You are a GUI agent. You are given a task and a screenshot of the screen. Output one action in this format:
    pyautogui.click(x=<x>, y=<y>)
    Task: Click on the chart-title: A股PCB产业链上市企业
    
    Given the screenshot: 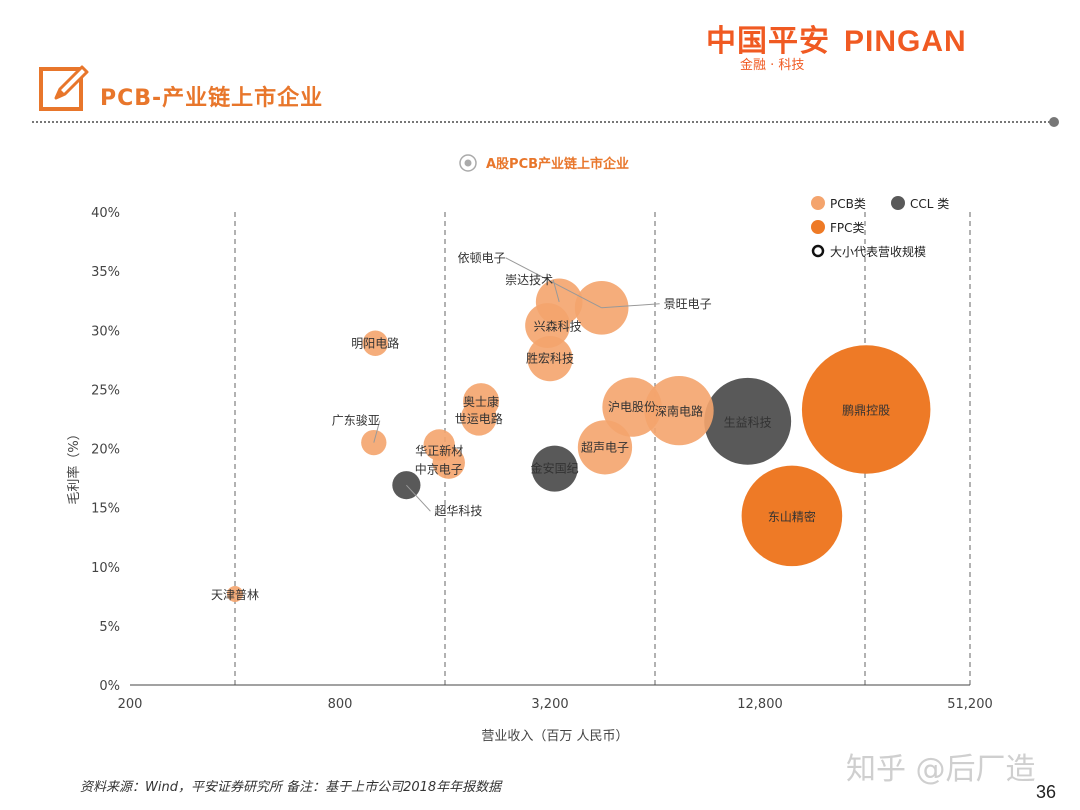 What is the action you would take?
    pyautogui.click(x=557, y=164)
    